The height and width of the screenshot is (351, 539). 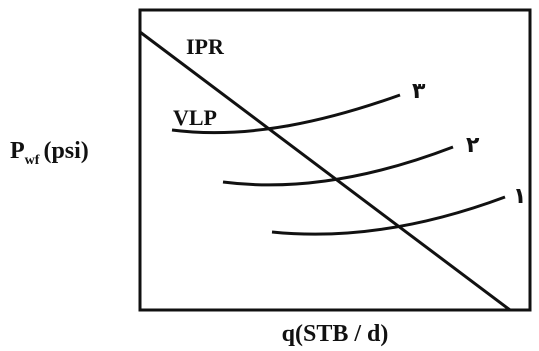 What do you see at coordinates (419, 91) in the screenshot?
I see `curve-label-3: ٣` at bounding box center [419, 91].